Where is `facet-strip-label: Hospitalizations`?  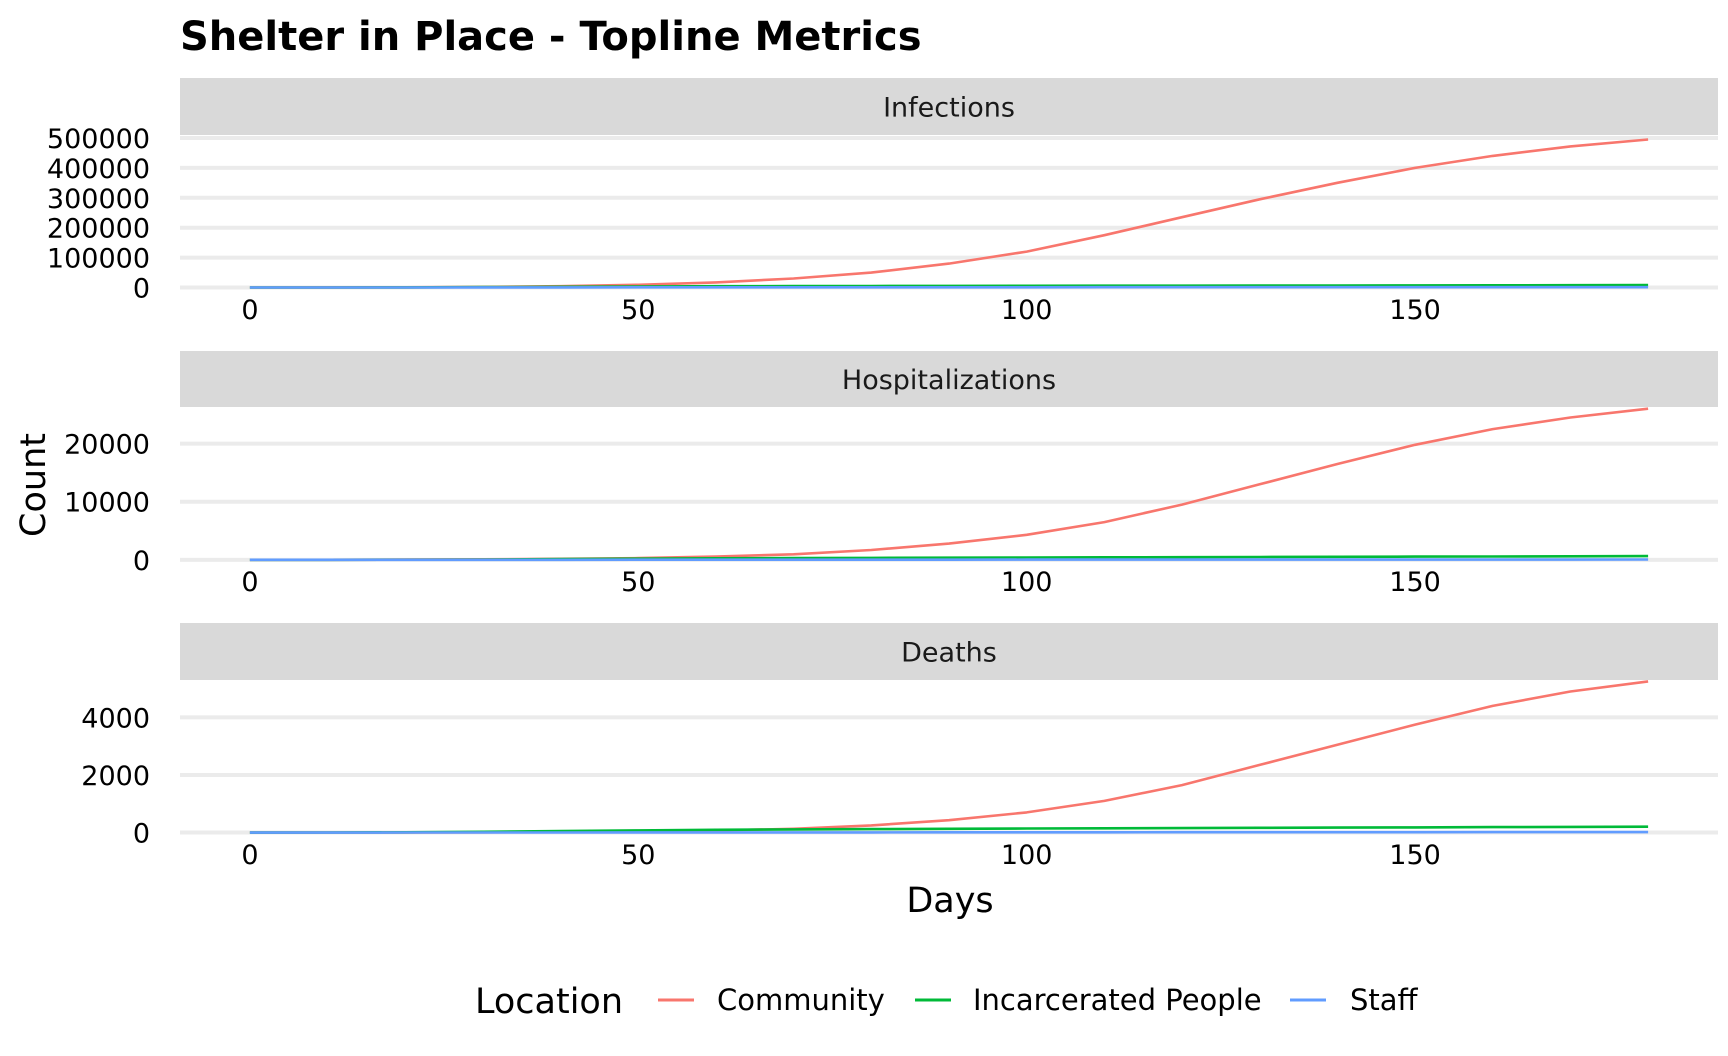 facet-strip-label: Hospitalizations is located at coordinates (949, 380).